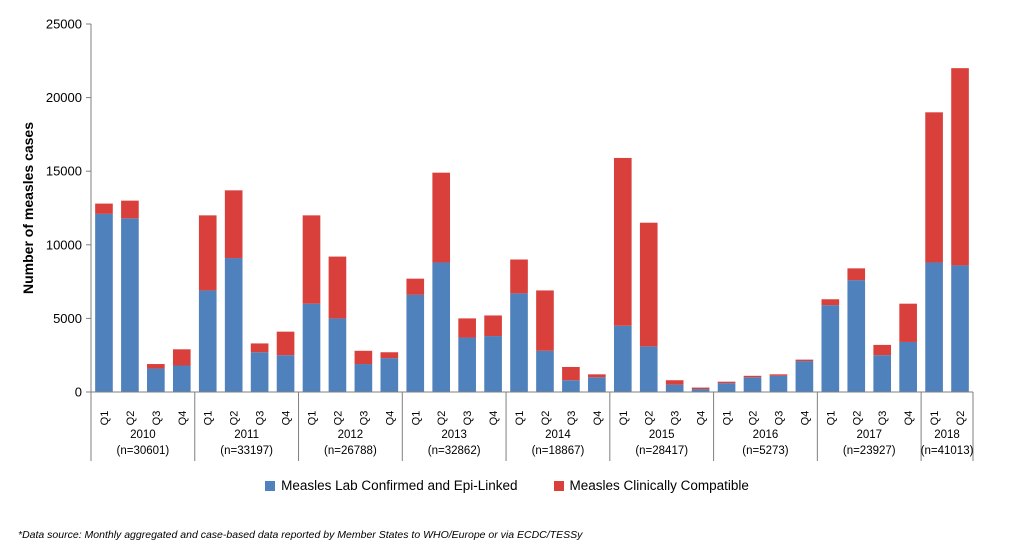 The image size is (1014, 557). I want to click on group-n-label: (n=30601), so click(143, 451).